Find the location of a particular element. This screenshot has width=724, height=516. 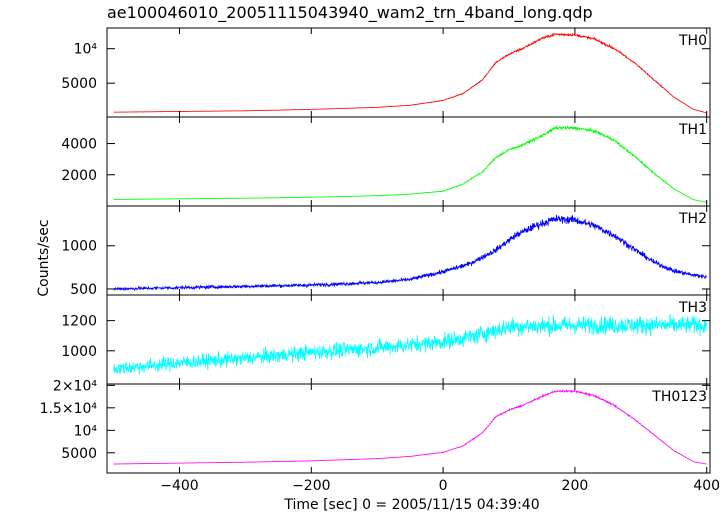

panel-label: TH2 is located at coordinates (692, 219).